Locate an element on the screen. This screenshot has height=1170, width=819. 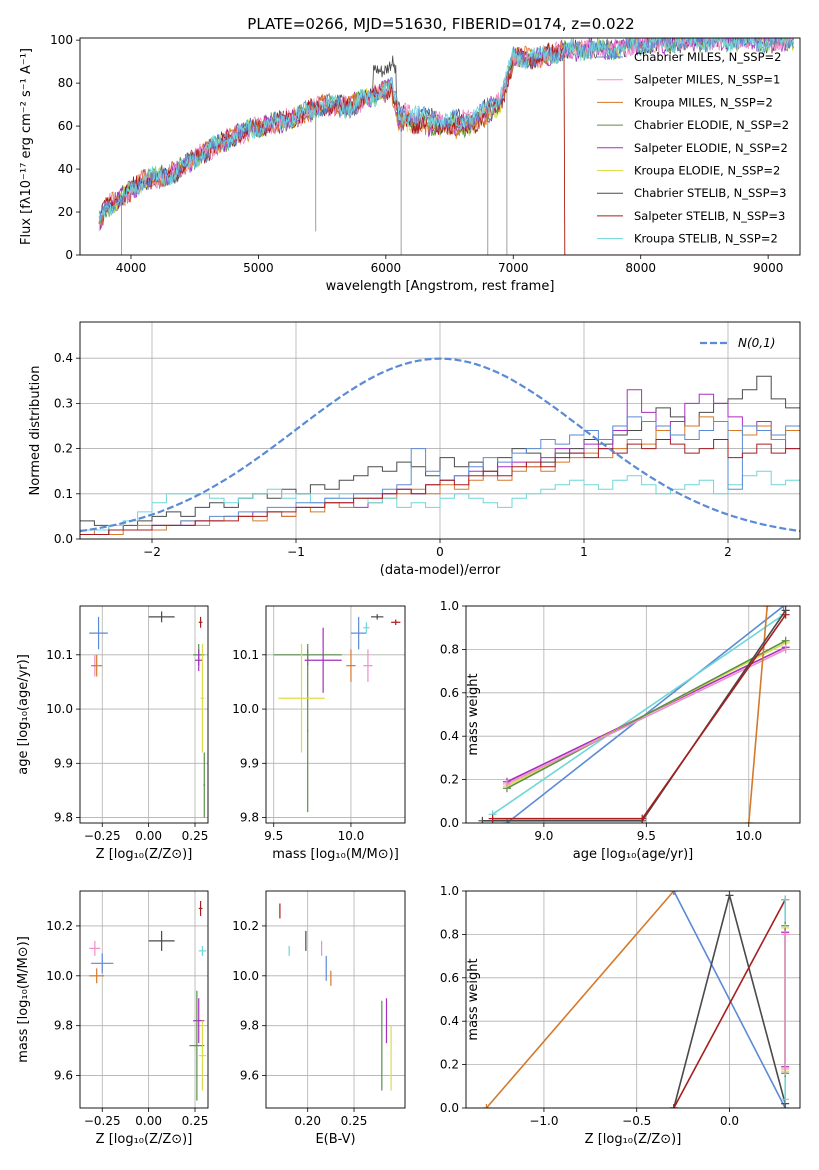
weight-line-chabrier_elodie is located at coordinates (646, 714).